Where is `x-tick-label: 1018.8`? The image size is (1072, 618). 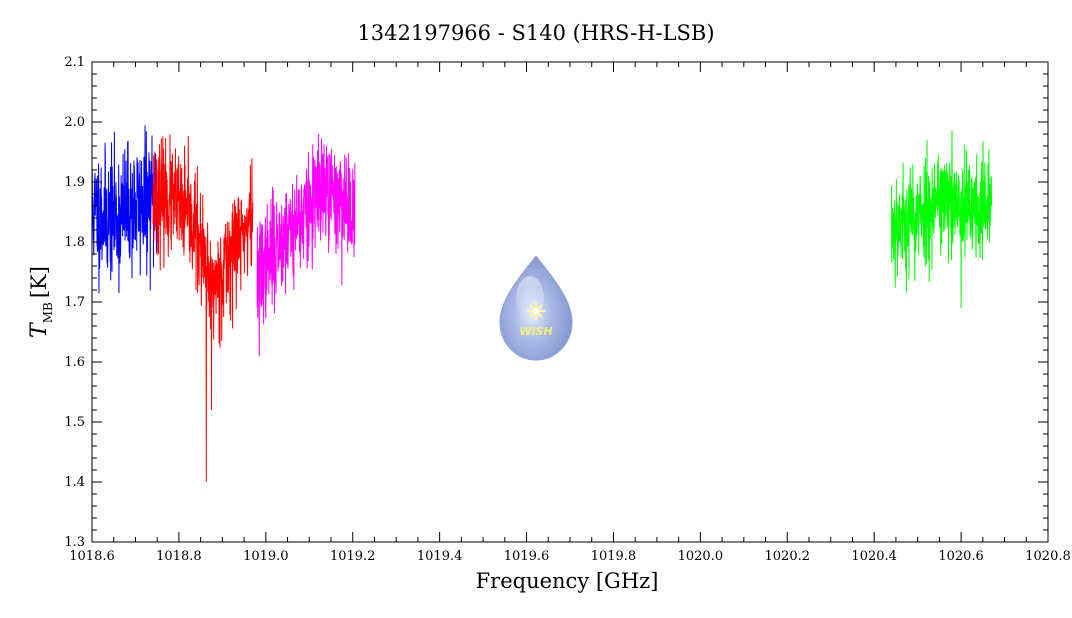 x-tick-label: 1018.8 is located at coordinates (179, 556).